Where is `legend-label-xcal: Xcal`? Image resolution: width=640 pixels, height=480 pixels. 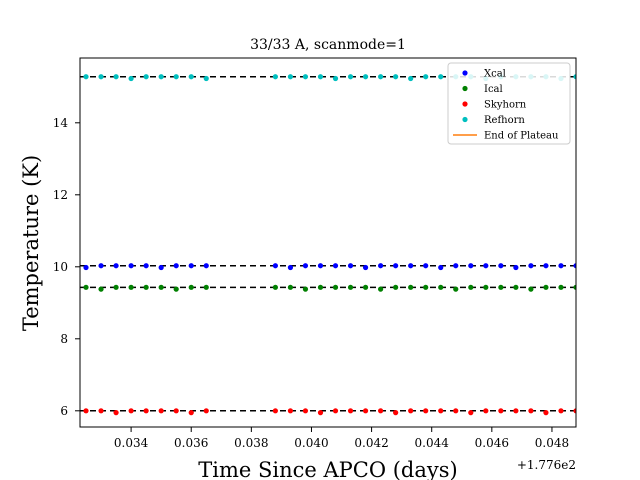 legend-label-xcal: Xcal is located at coordinates (495, 74).